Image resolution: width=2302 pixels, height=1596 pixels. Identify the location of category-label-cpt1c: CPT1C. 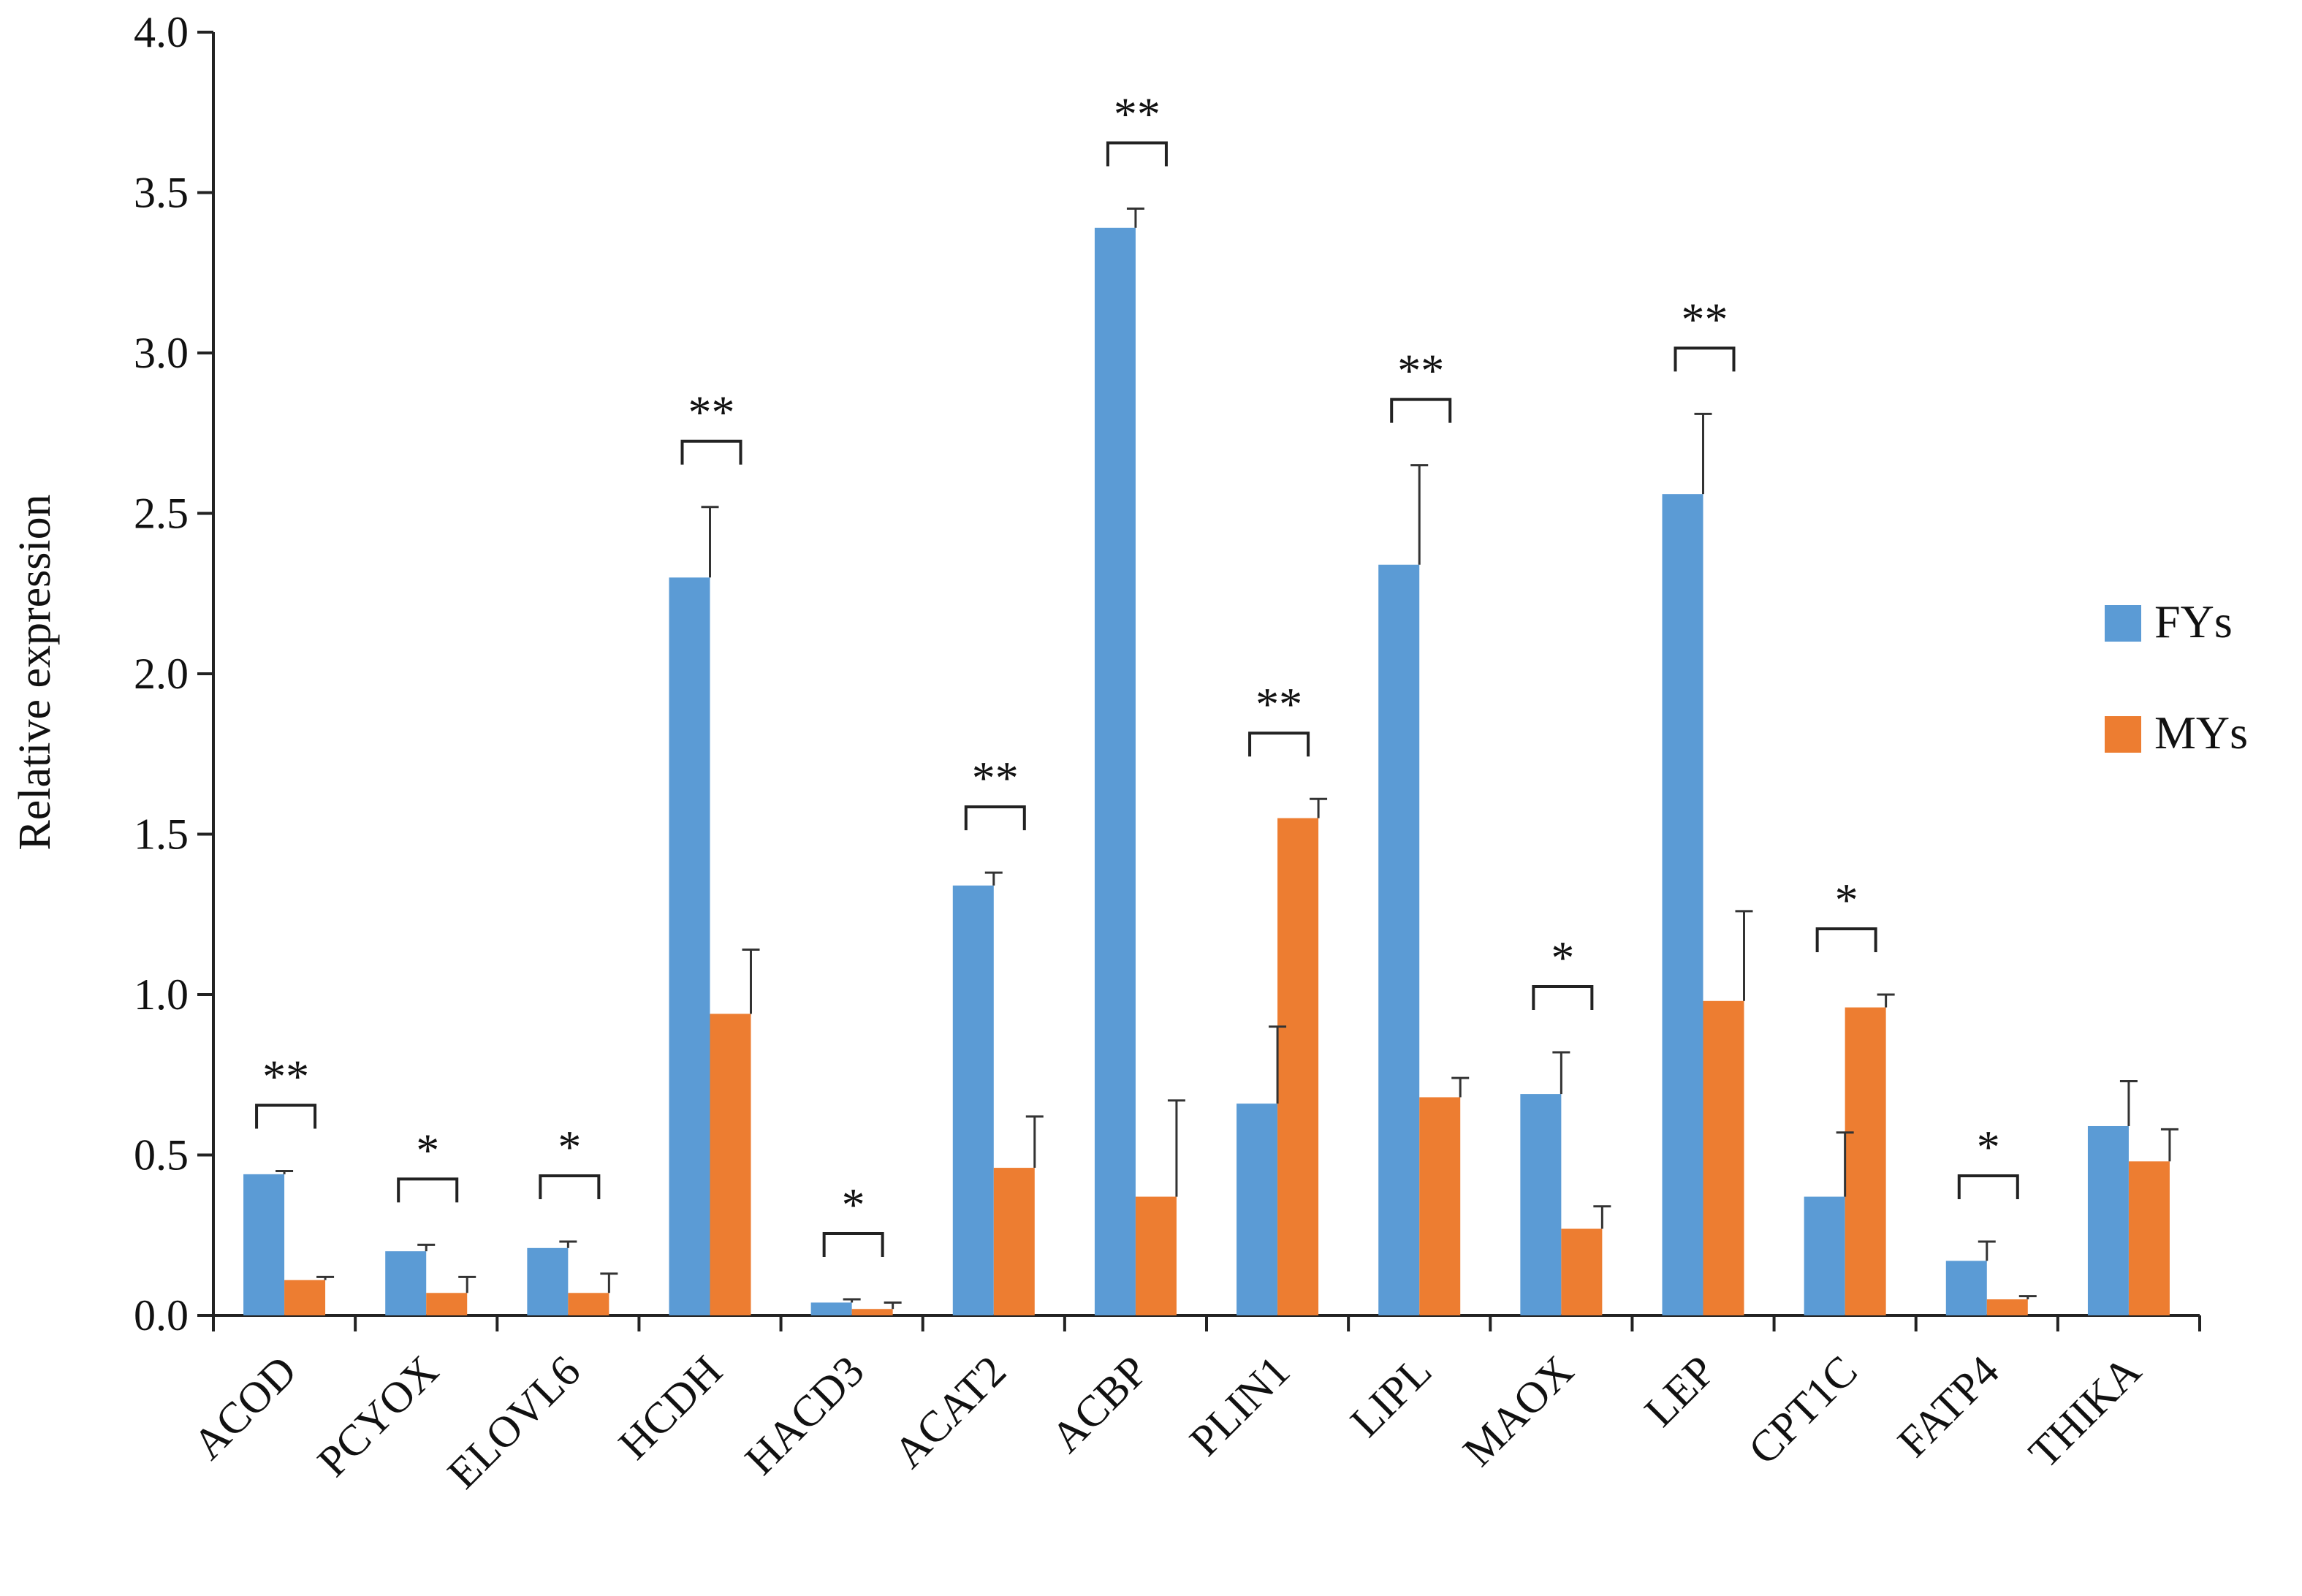
(1803, 1410).